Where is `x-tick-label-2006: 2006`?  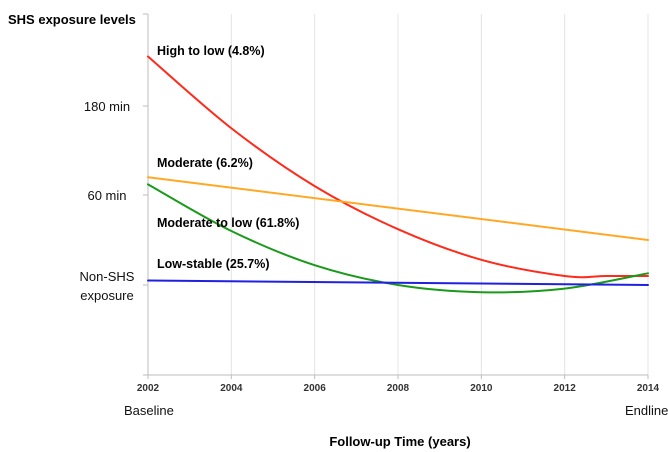
x-tick-label-2006: 2006 is located at coordinates (315, 388).